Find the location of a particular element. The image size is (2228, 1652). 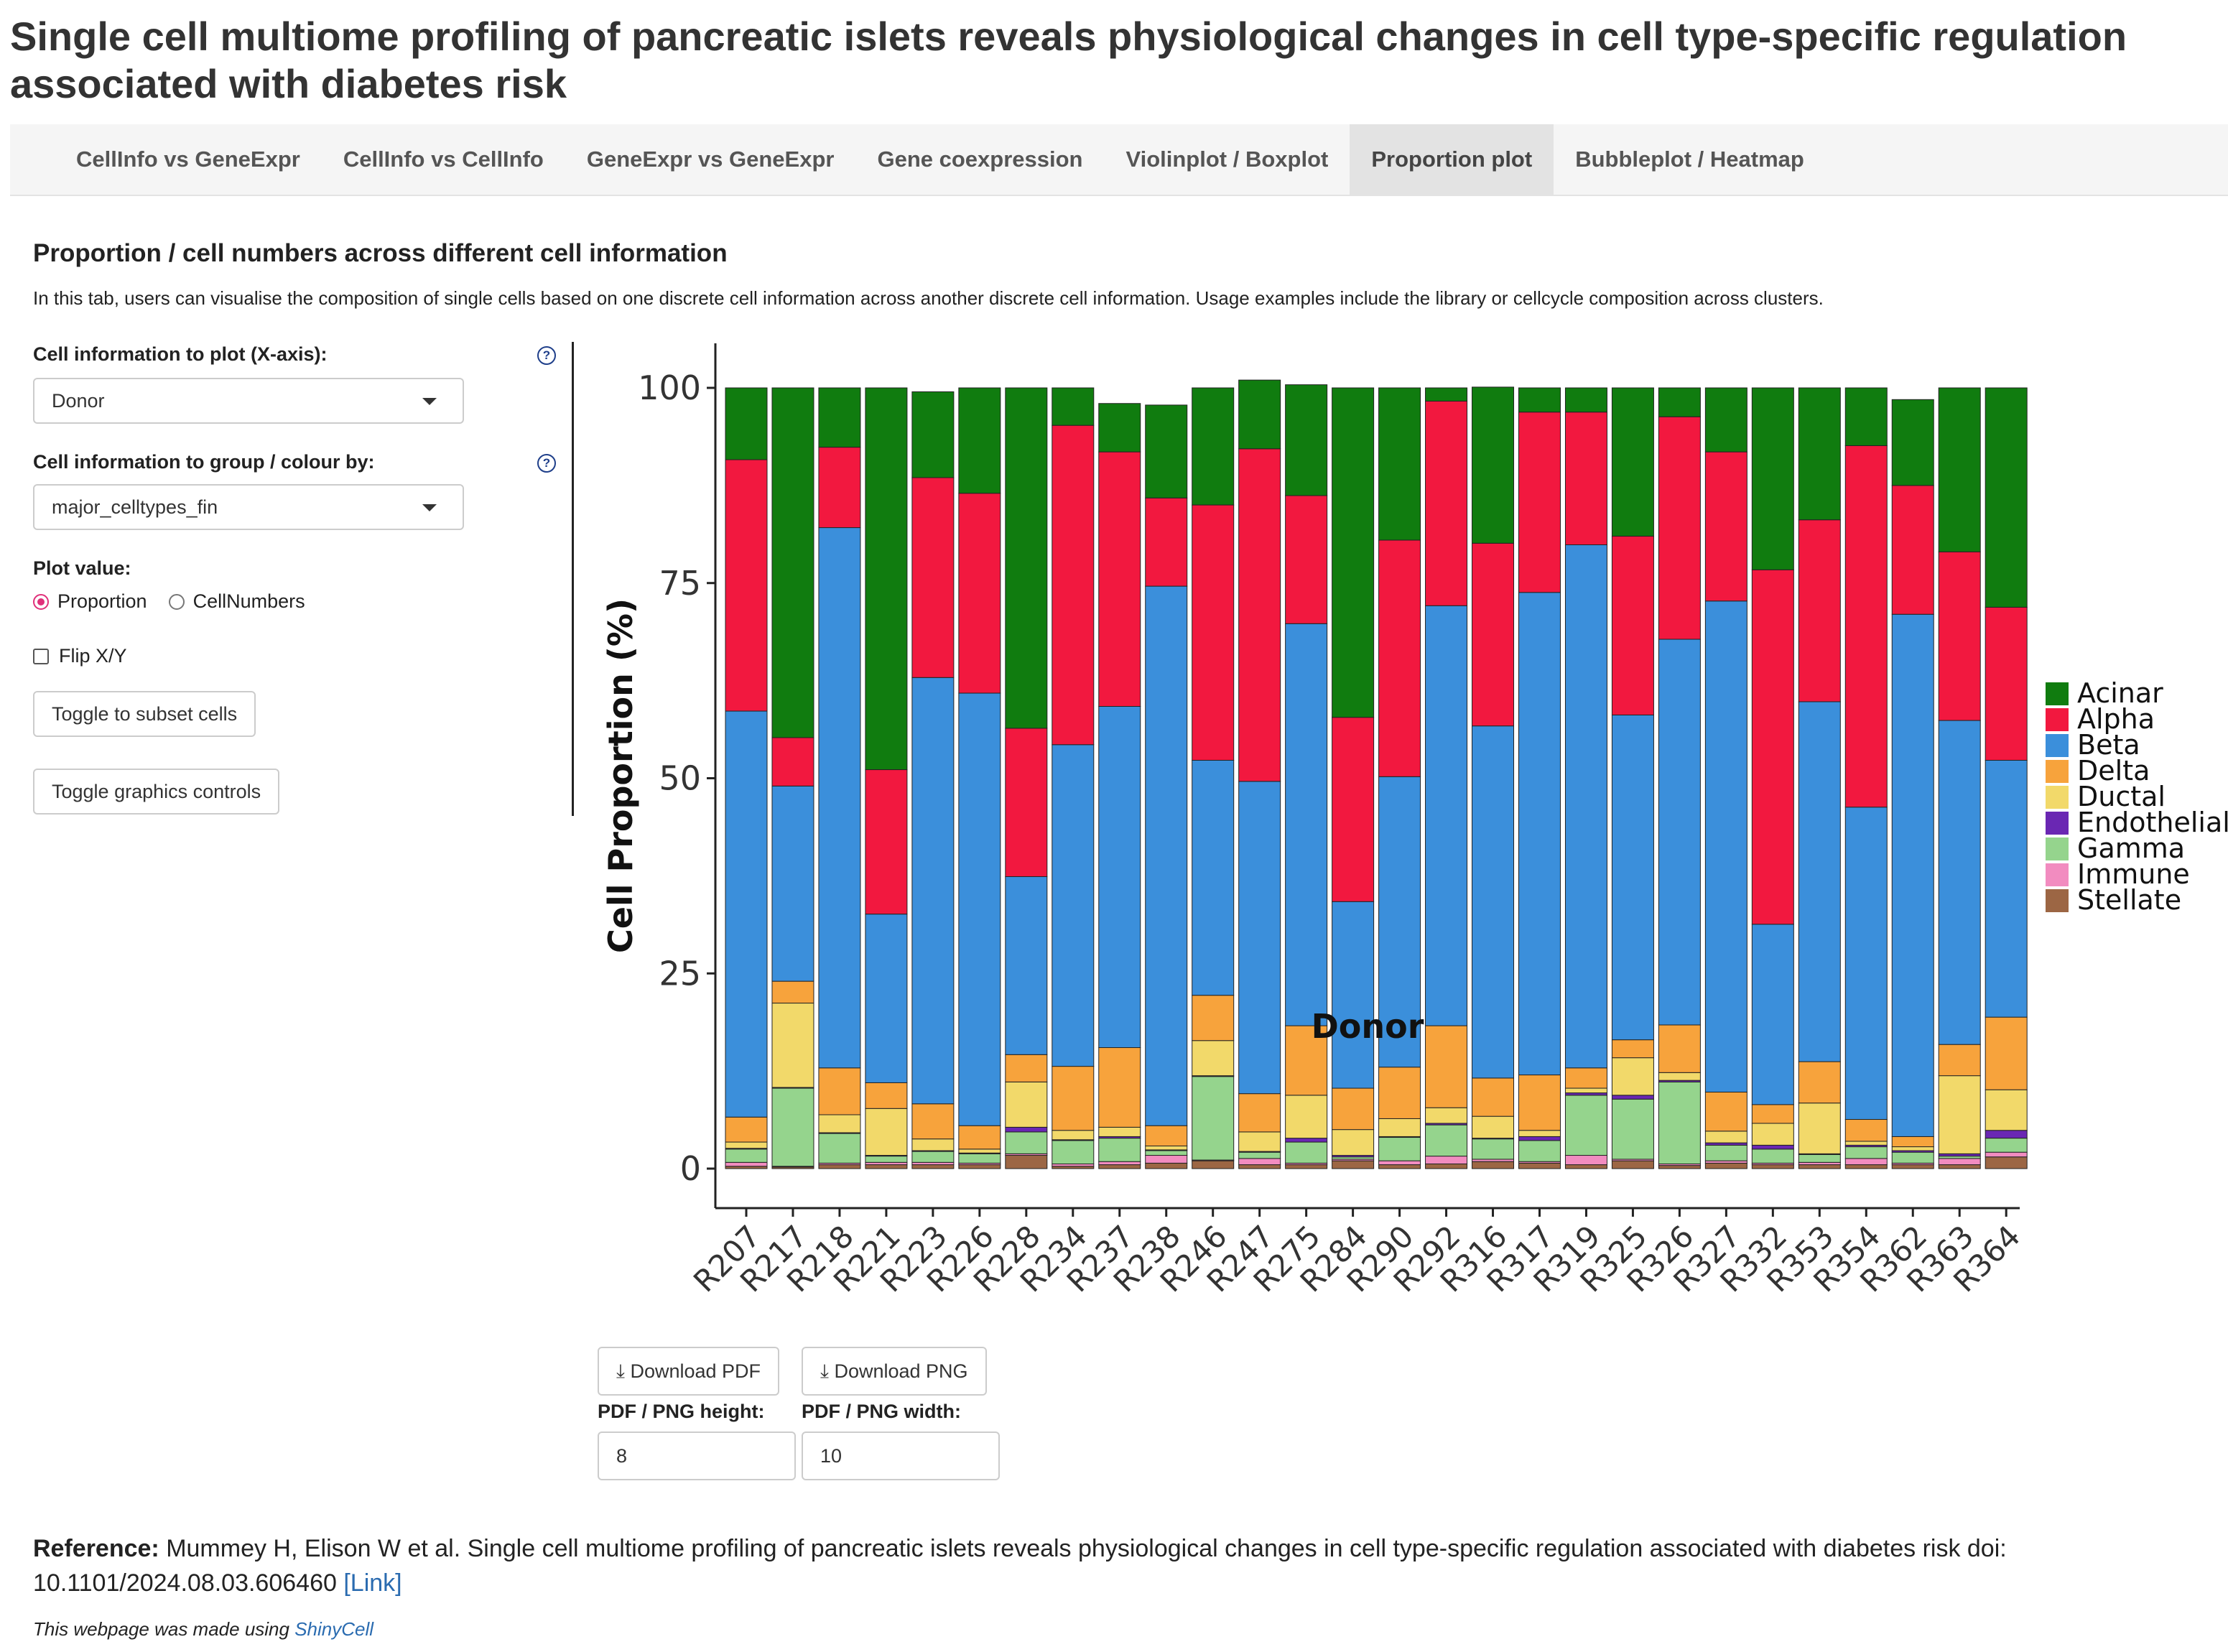

bar-R221-beta is located at coordinates (887, 999).